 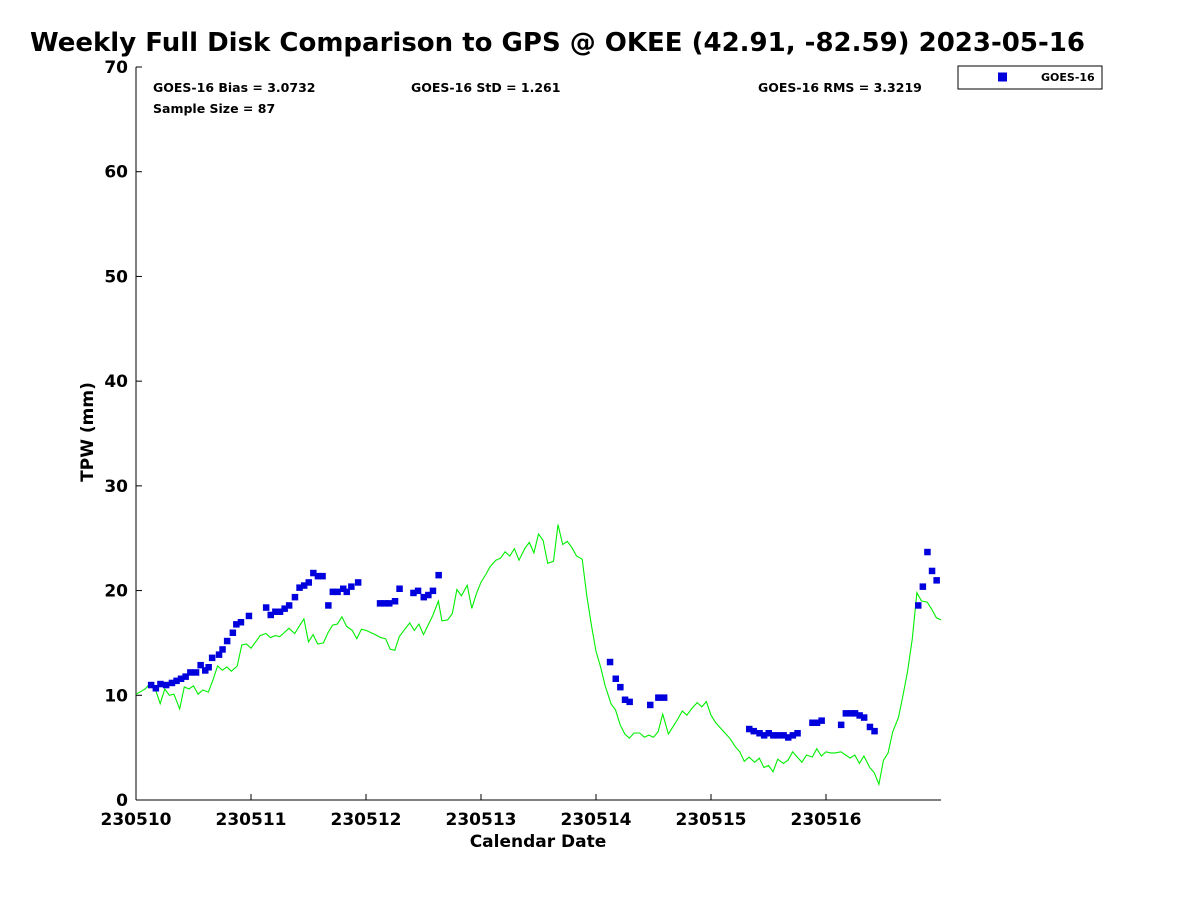 I want to click on y-tick-label: 70, so click(x=116, y=68).